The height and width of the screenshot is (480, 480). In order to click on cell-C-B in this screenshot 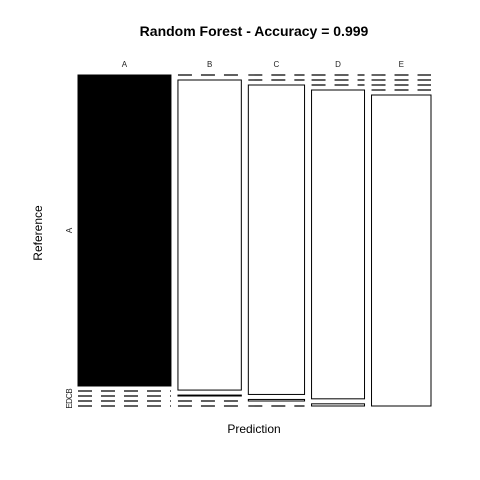, I will do `click(209, 395)`.